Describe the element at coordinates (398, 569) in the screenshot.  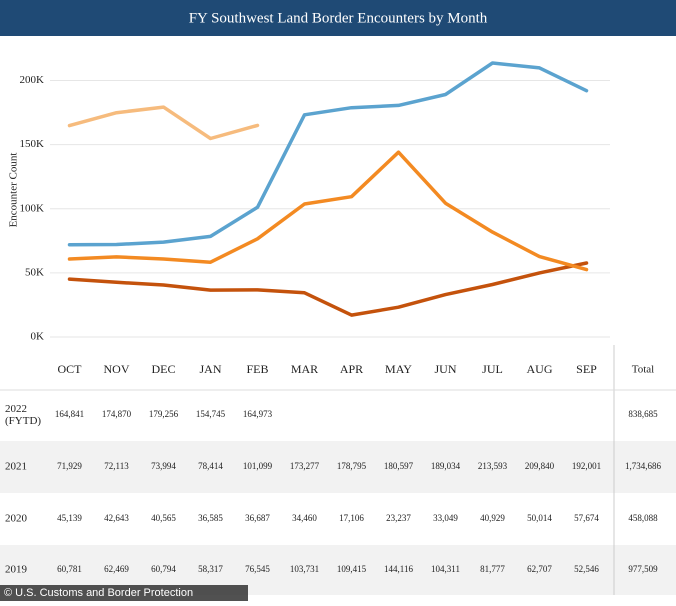
I see `table-cell: 144,116` at that location.